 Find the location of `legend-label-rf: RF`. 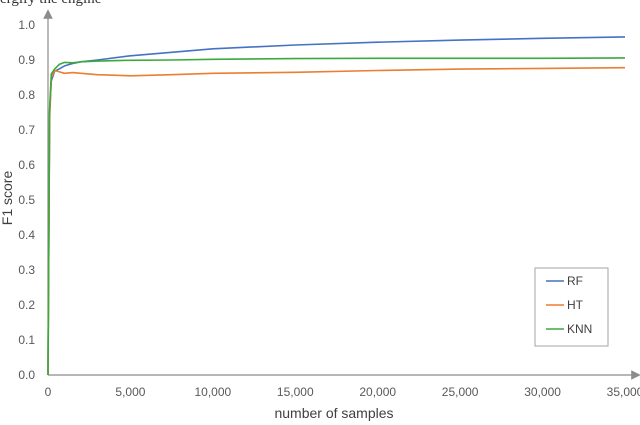

legend-label-rf: RF is located at coordinates (575, 281).